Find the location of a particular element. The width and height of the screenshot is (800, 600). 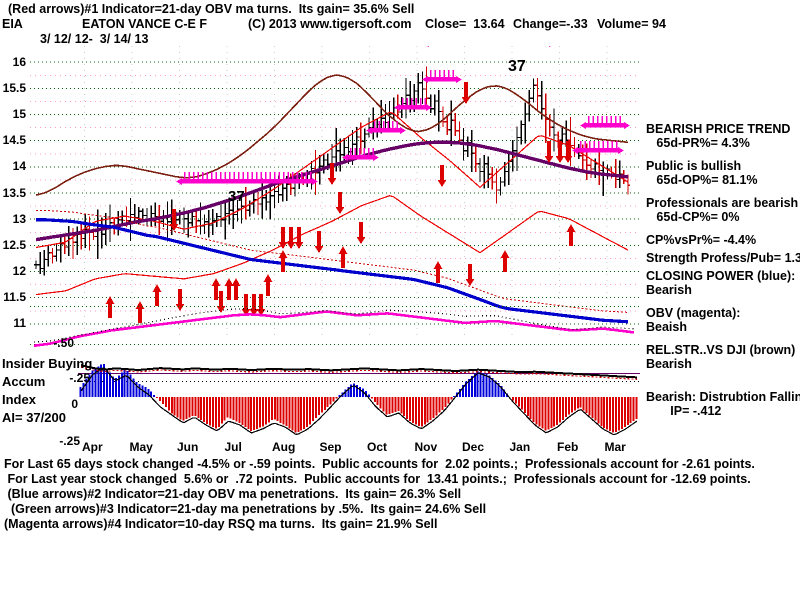

analysis-block-9: Bearish: Distrubtion Falling IP= -.412 is located at coordinates (723, 404).